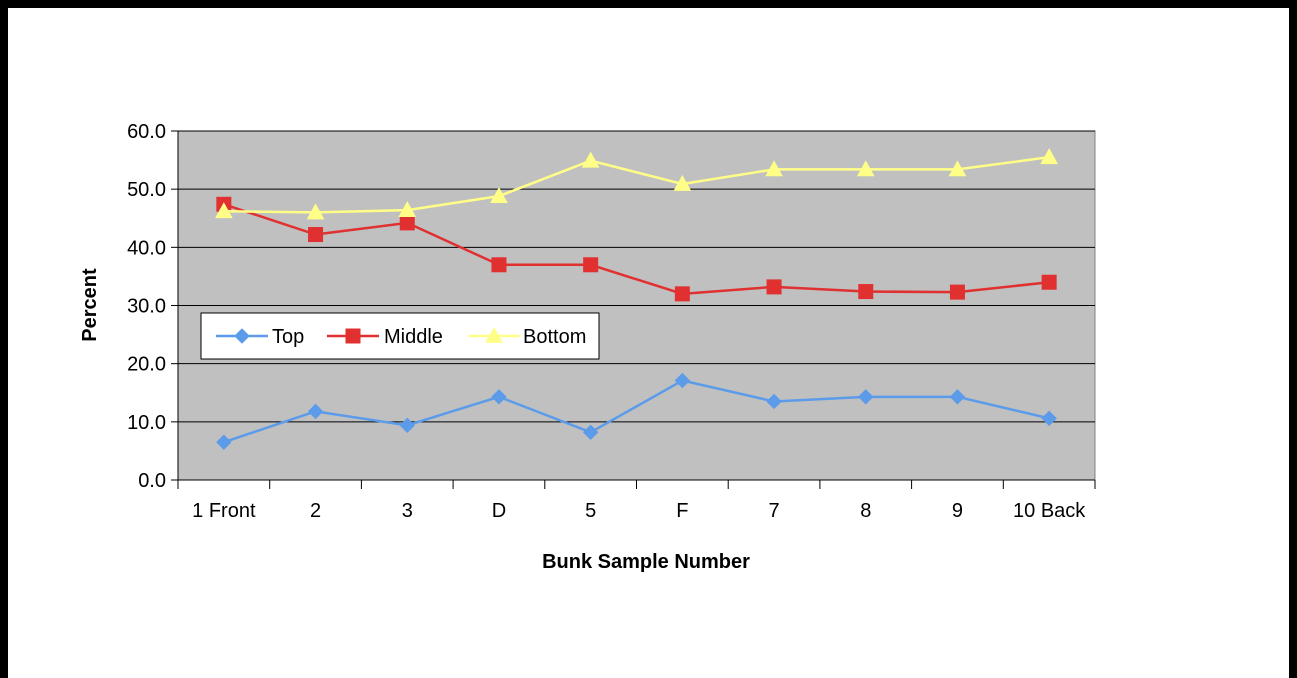 Image resolution: width=1297 pixels, height=678 pixels. I want to click on x-tick-label: 10 Back, so click(1049, 511).